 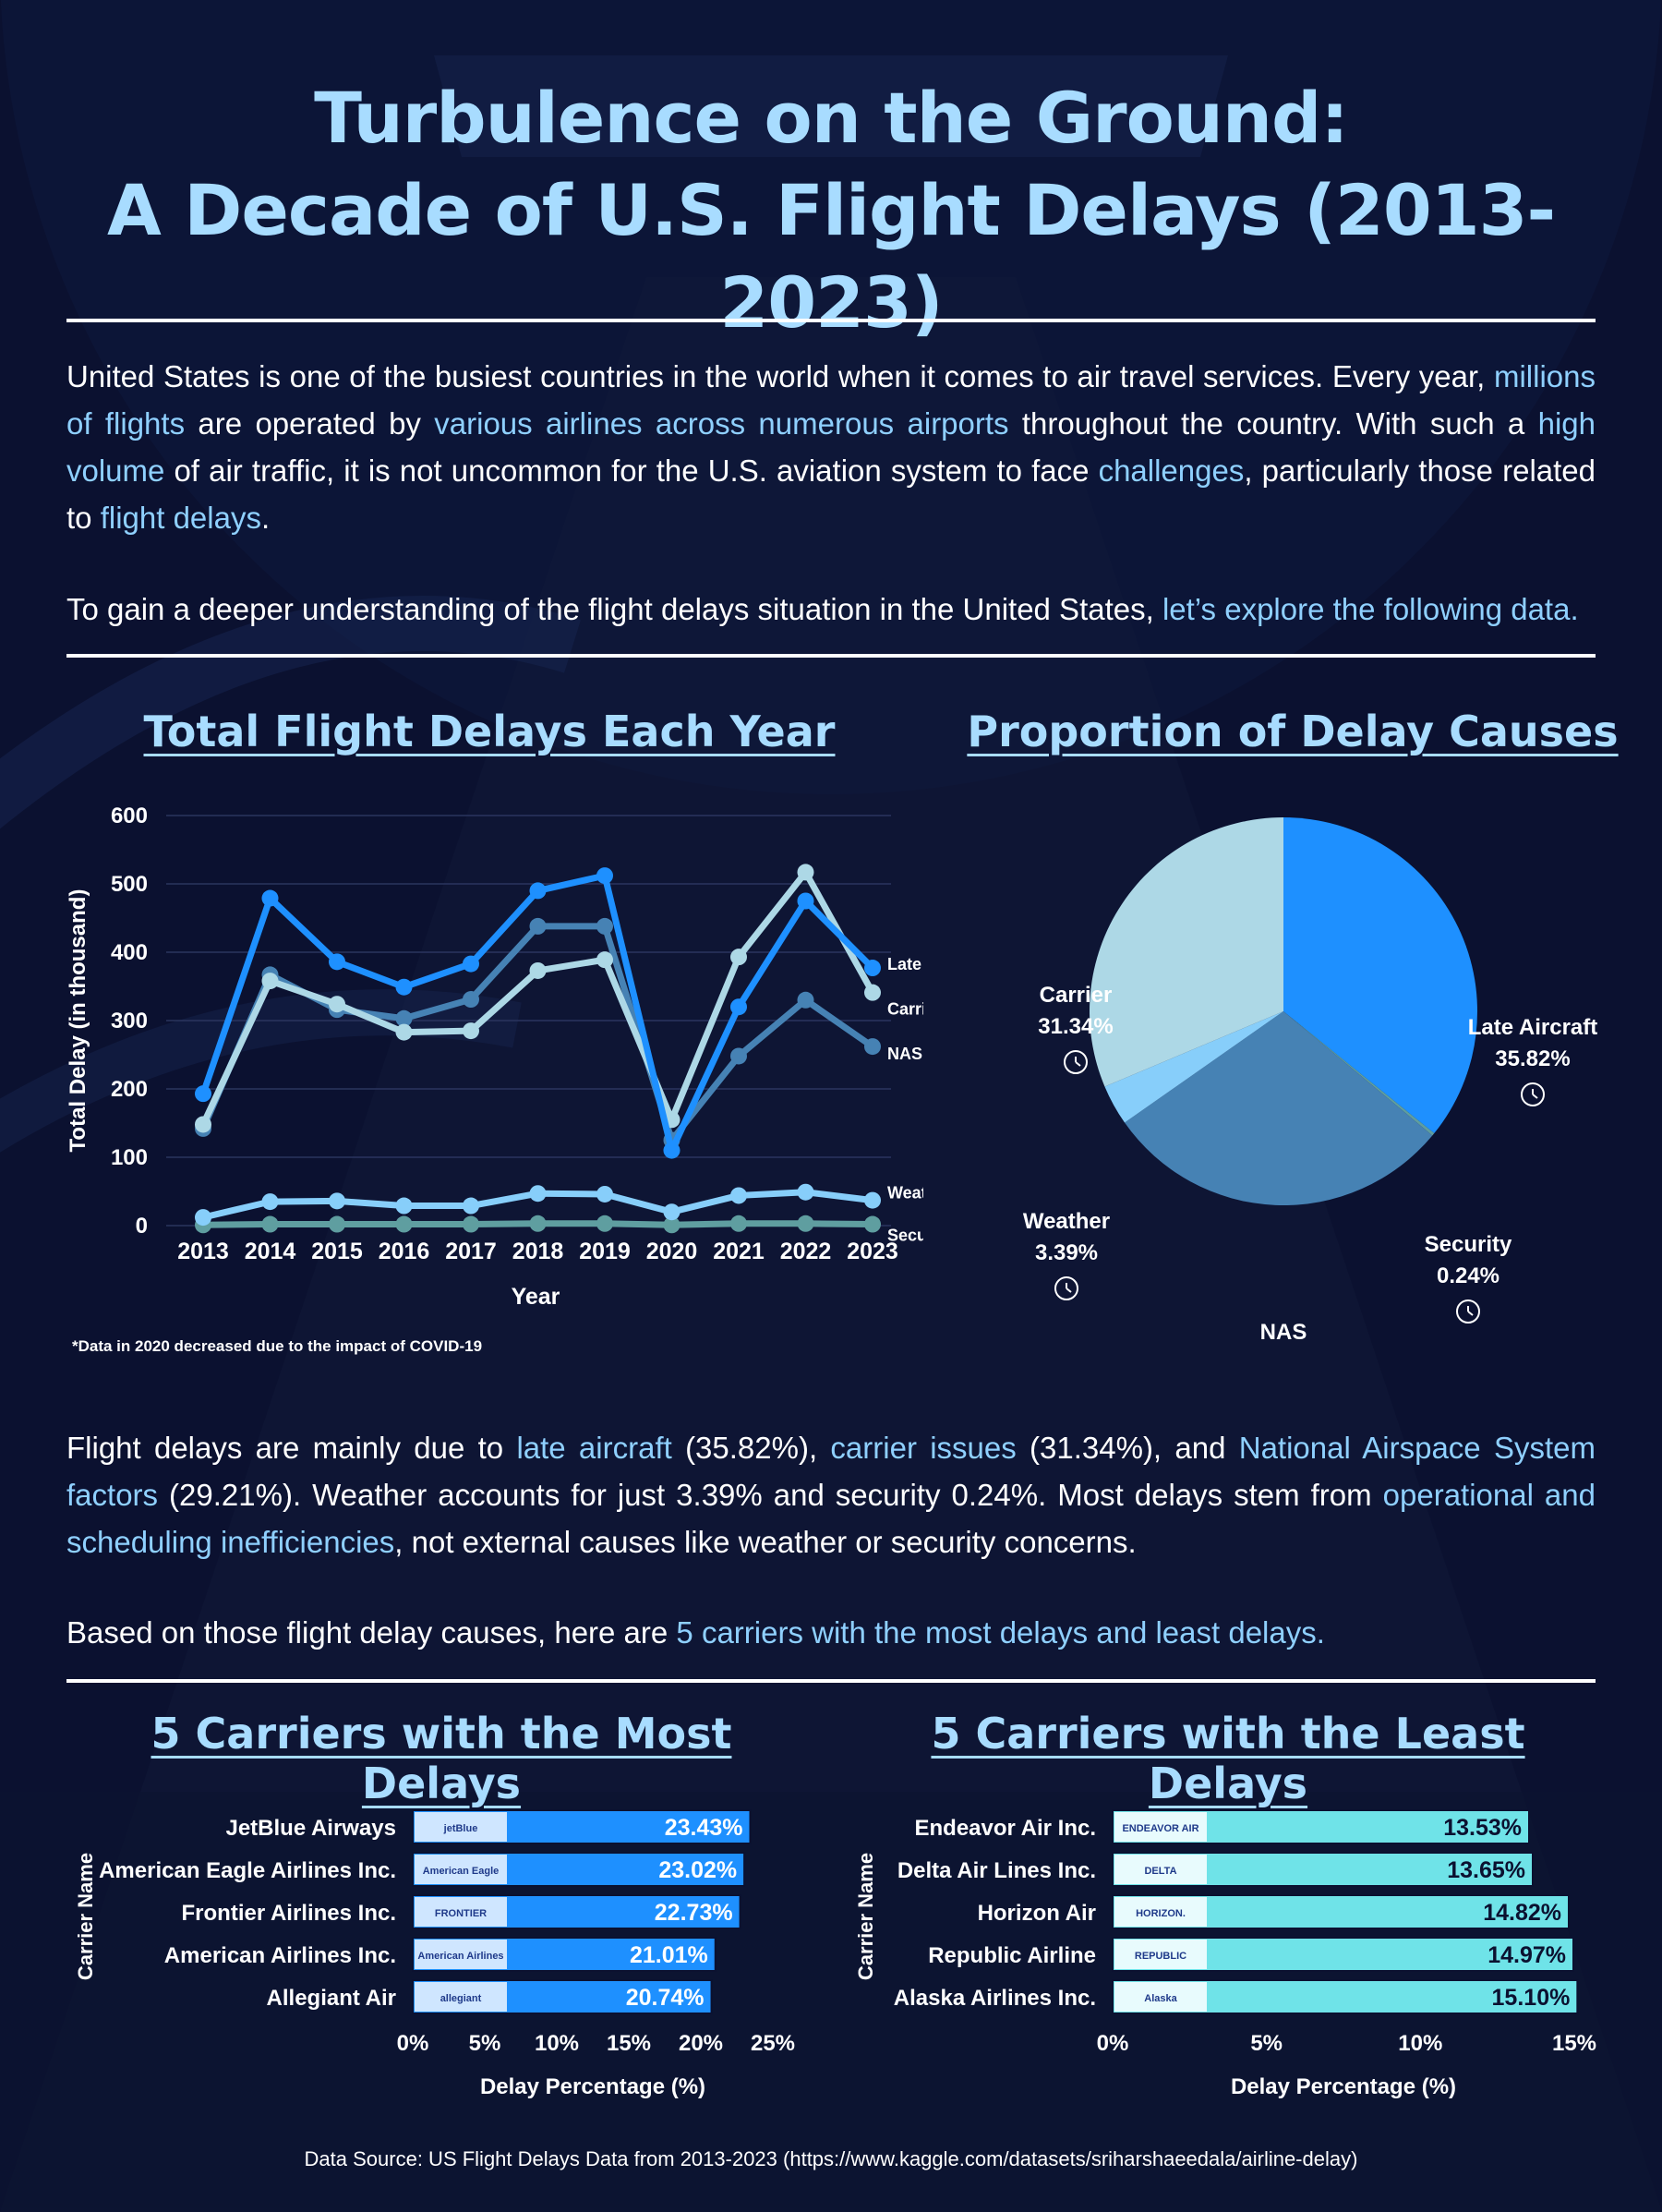 I want to click on clock-plane-icon, so click(x=1533, y=1094).